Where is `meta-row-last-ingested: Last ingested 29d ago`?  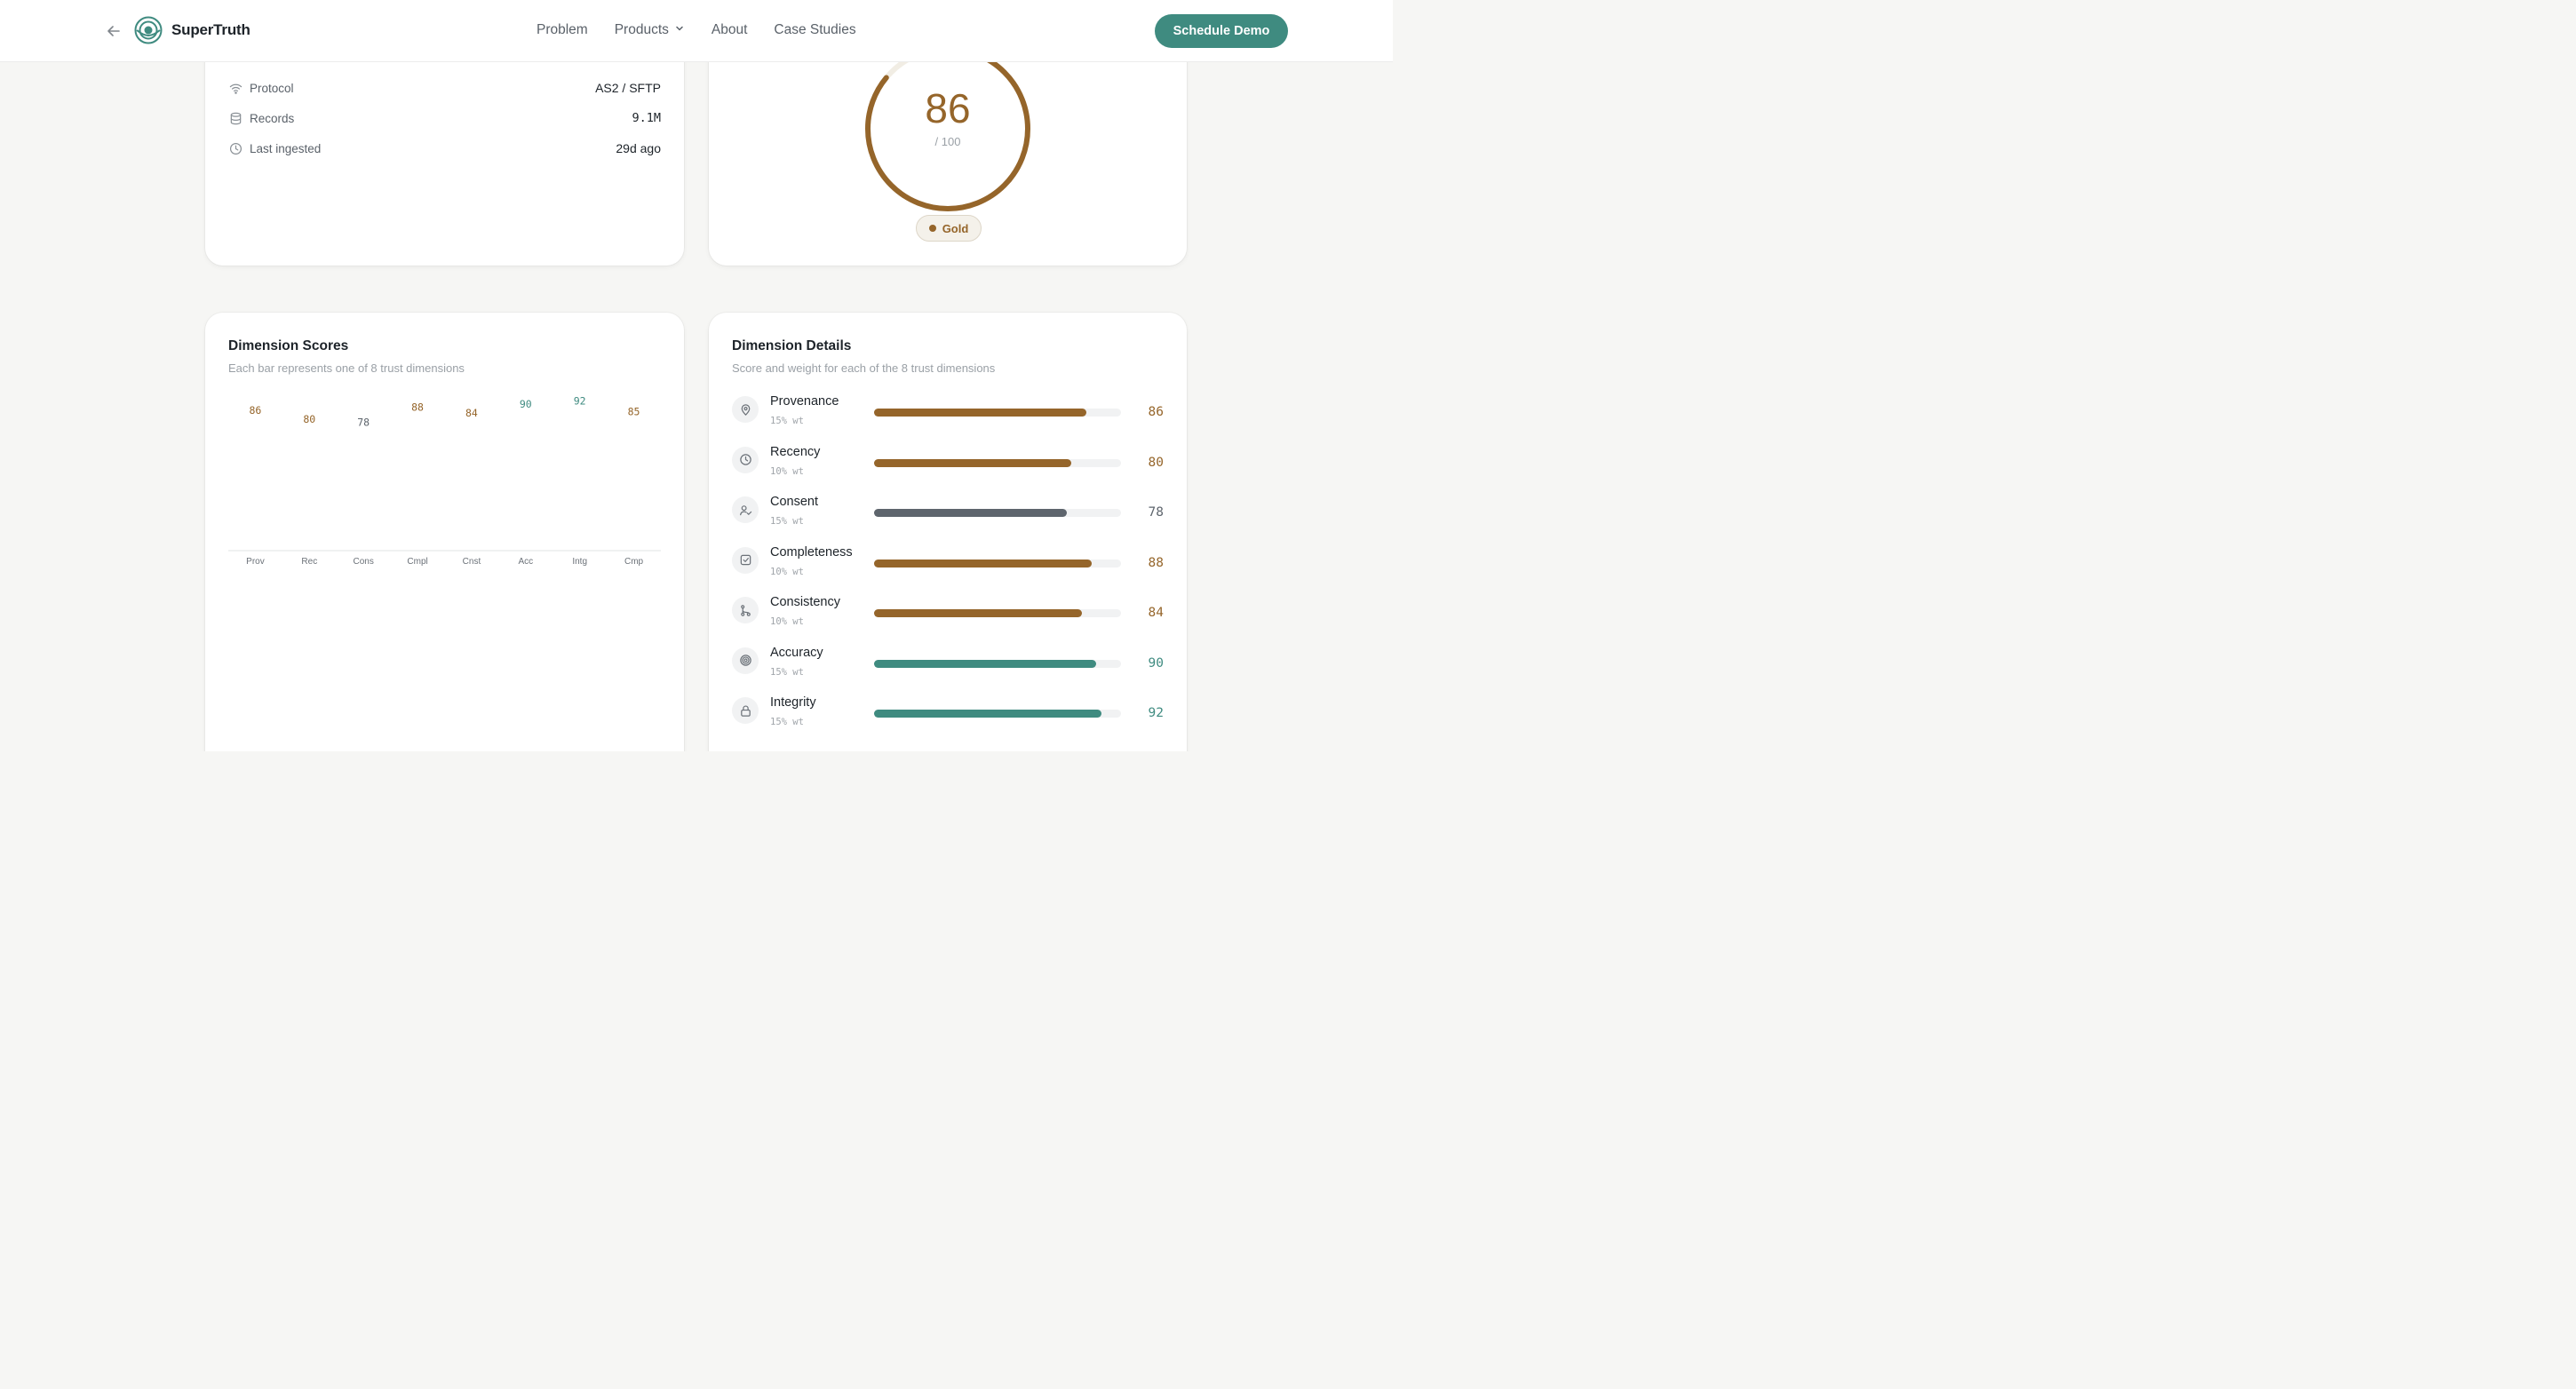
meta-row-last-ingested: Last ingested 29d ago is located at coordinates (444, 148).